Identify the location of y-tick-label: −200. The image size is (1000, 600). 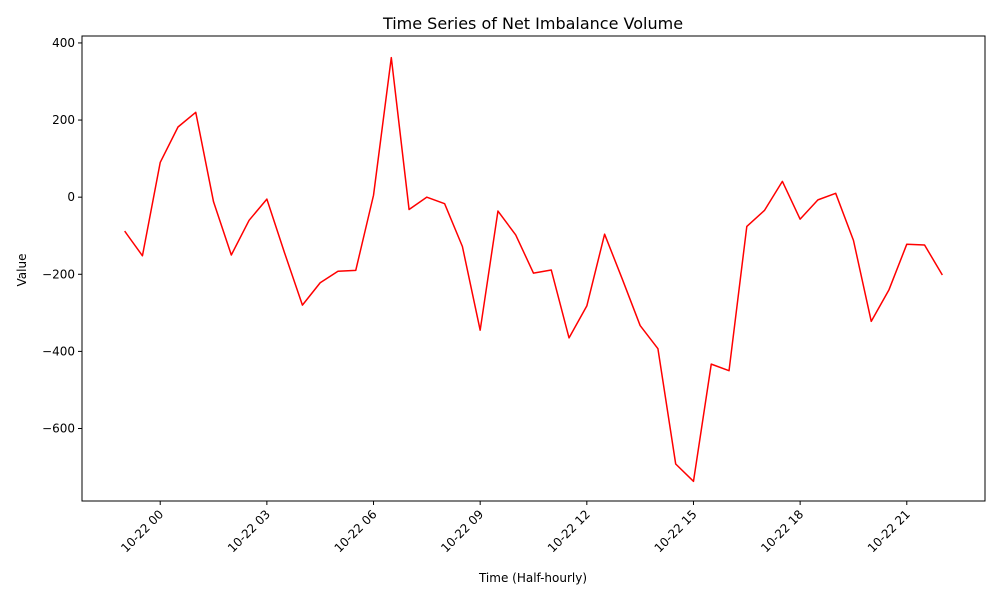
(58, 274).